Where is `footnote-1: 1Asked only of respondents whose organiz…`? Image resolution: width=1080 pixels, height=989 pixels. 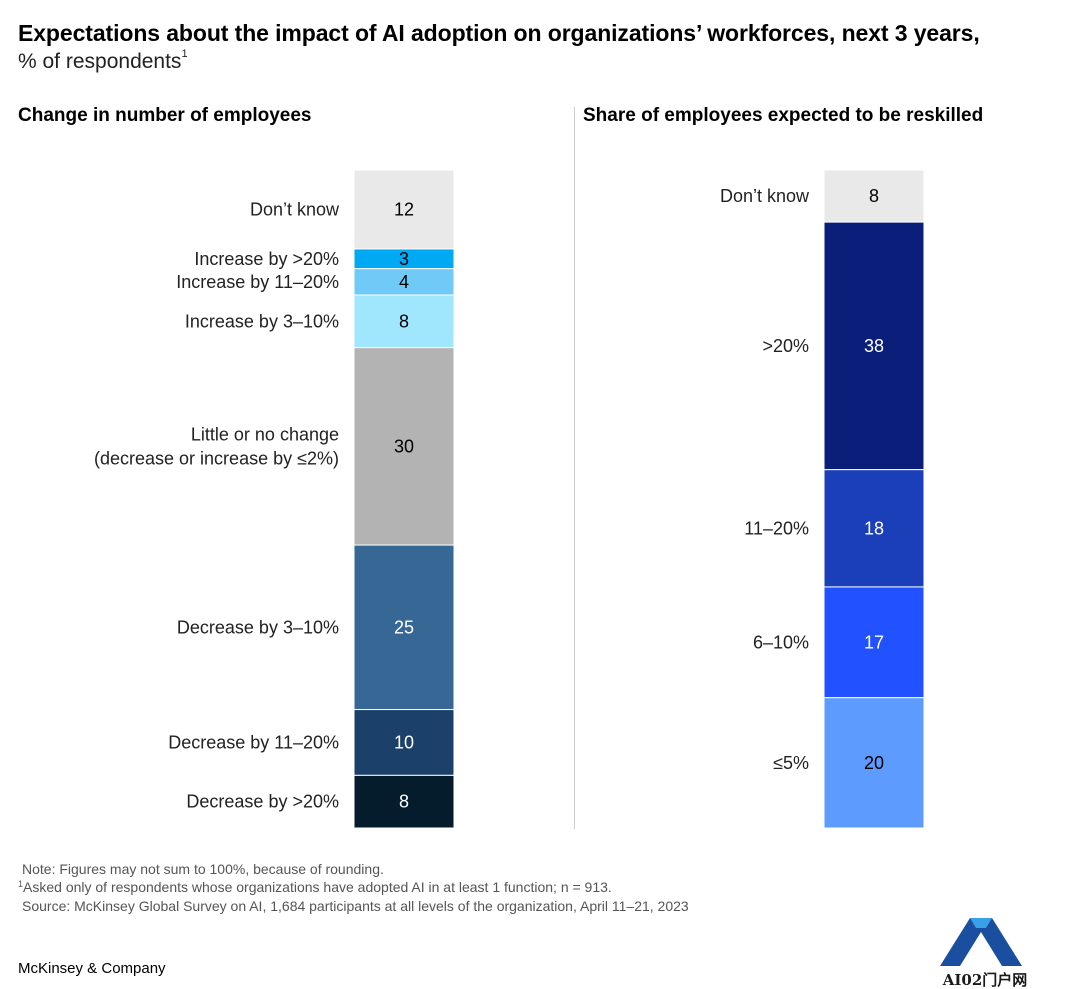
footnote-1: 1Asked only of respondents whose organiz… is located at coordinates (315, 887).